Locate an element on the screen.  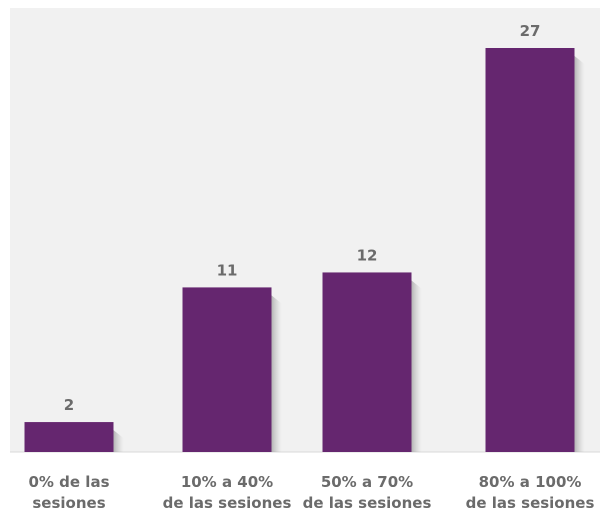
category-label-3-line-0: 80% a 100% is located at coordinates (530, 482).